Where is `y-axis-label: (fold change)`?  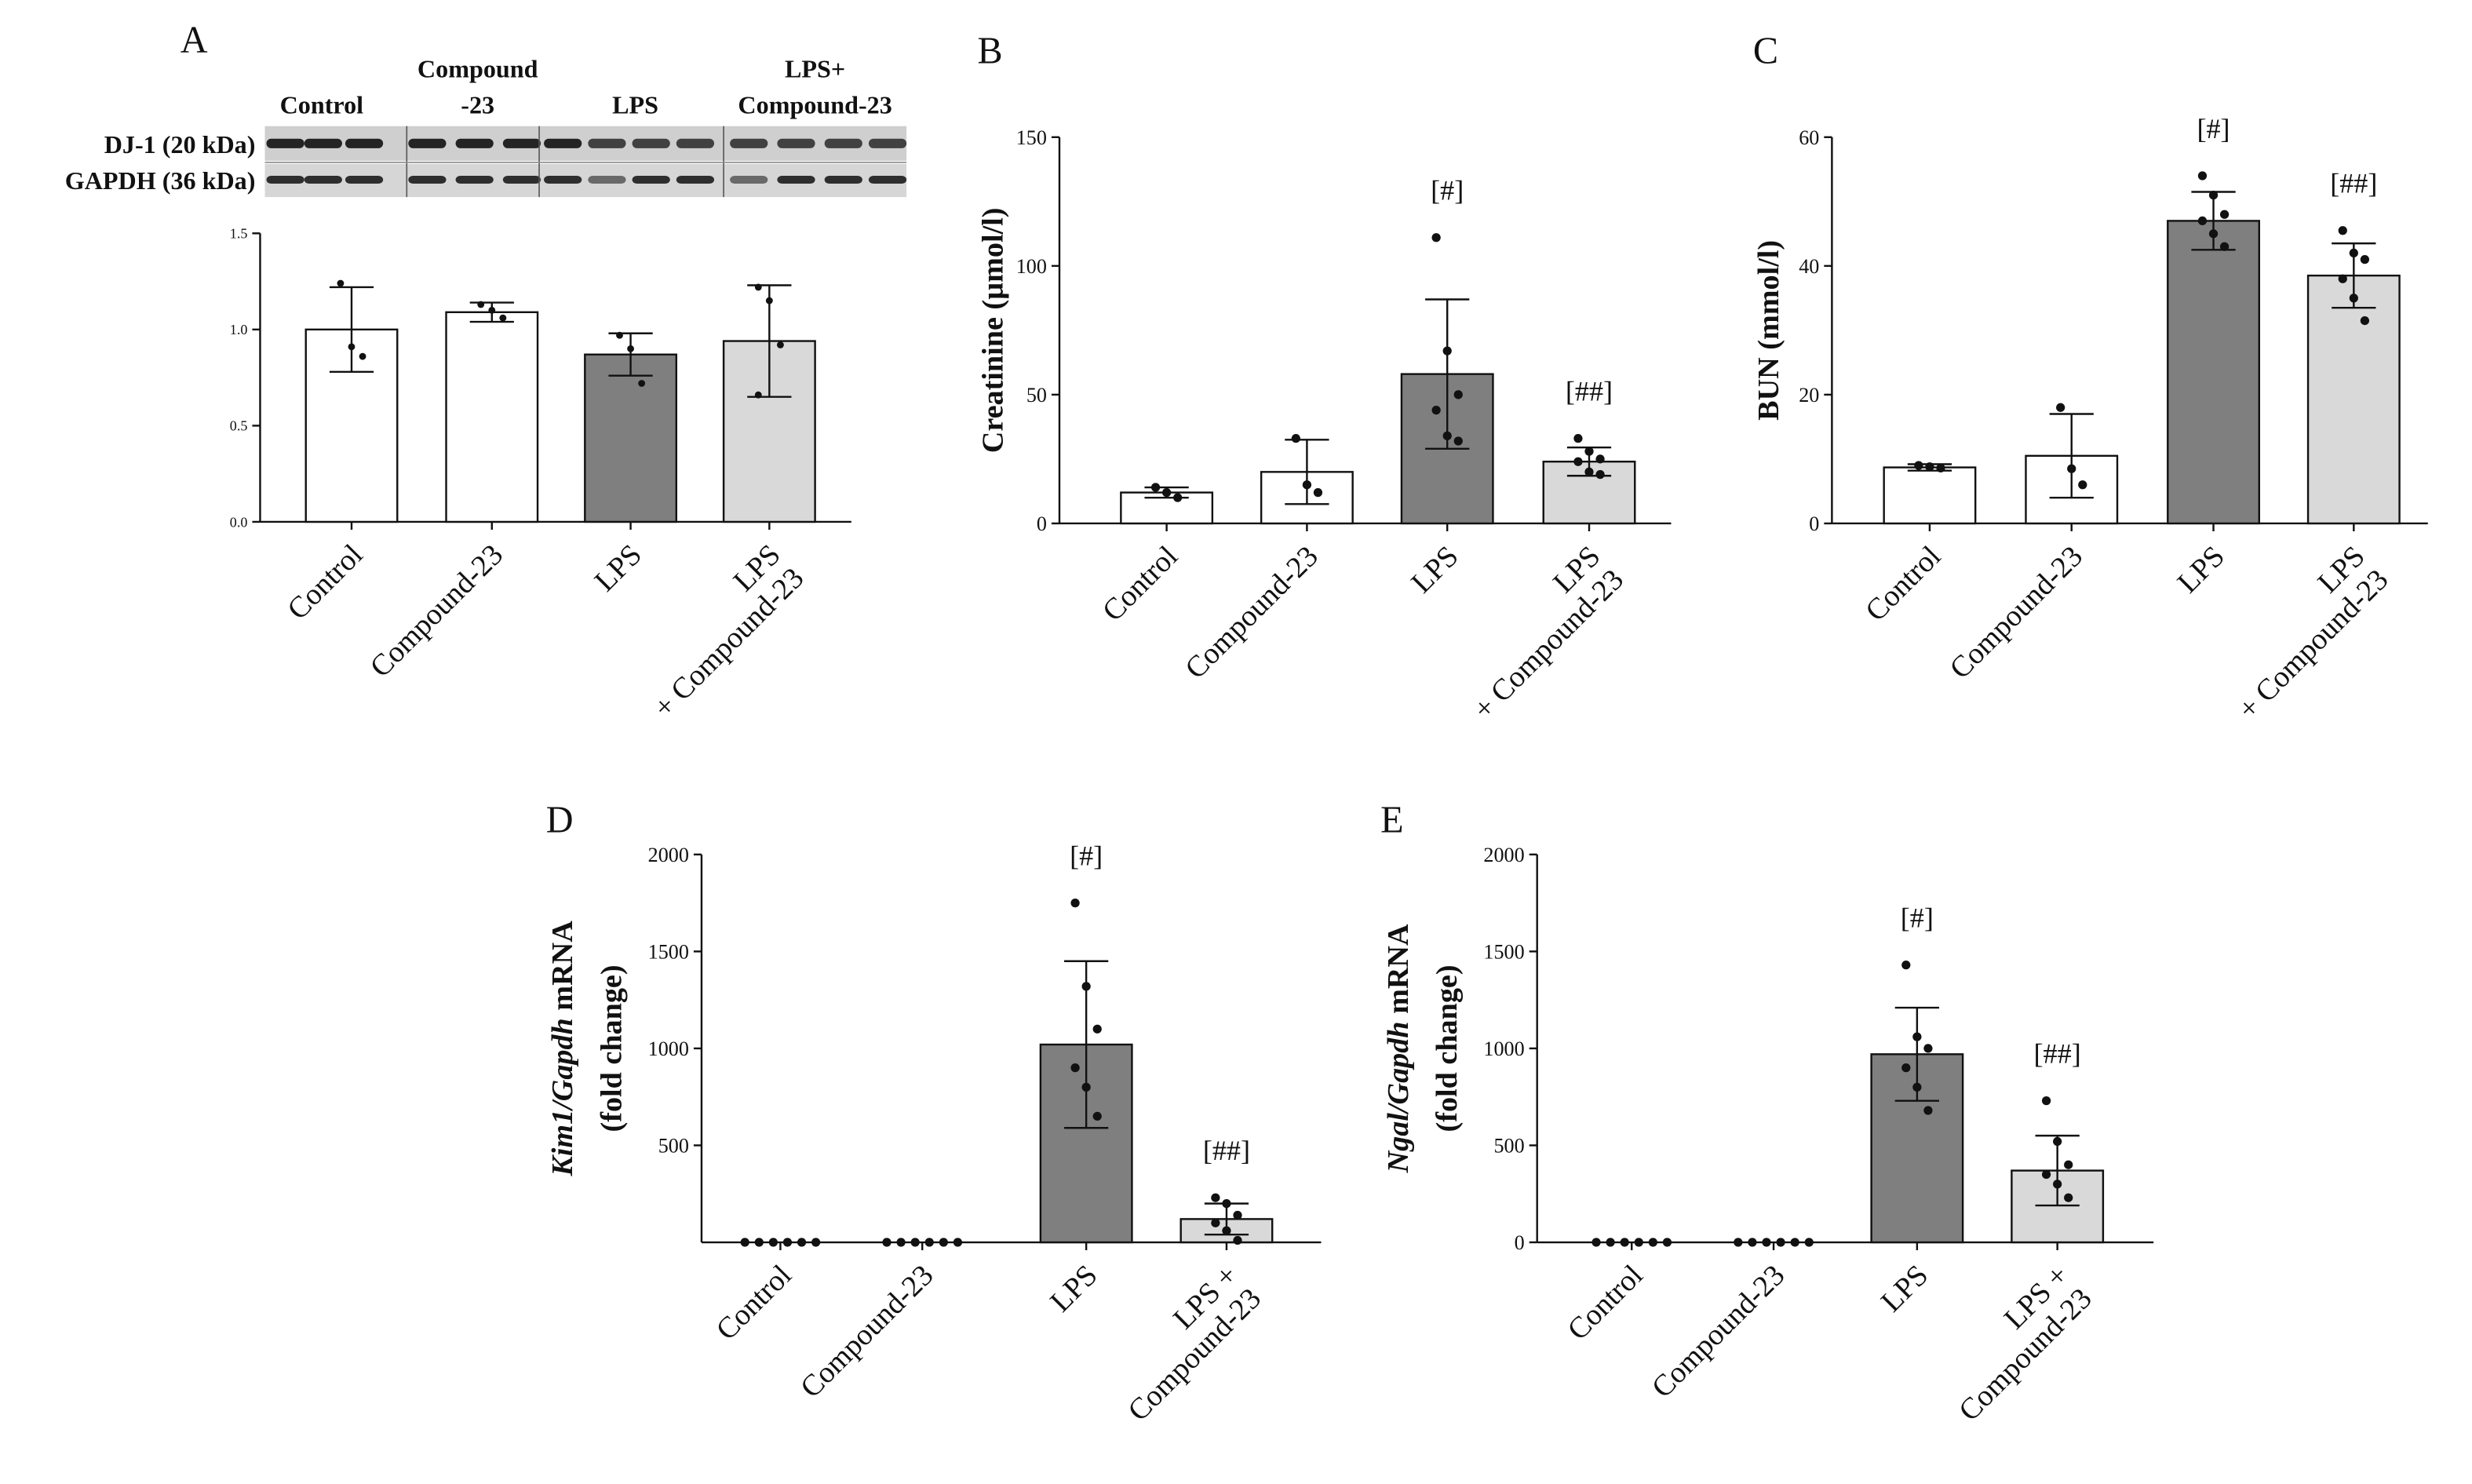 y-axis-label: (fold change) is located at coordinates (612, 1048).